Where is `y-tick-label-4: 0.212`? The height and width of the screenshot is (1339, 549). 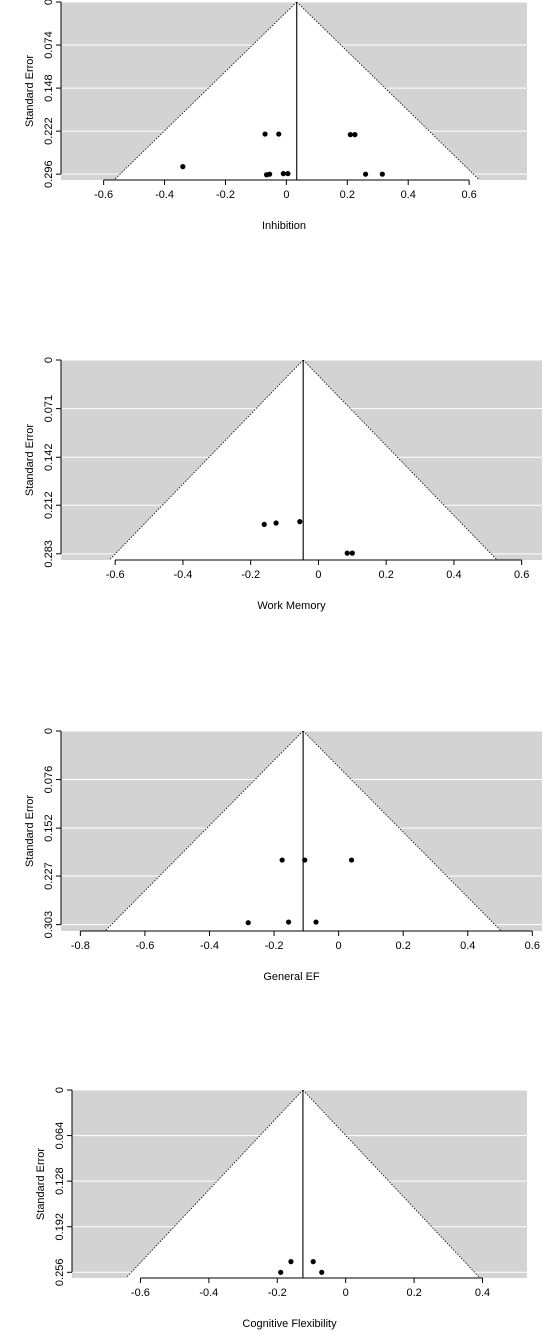 y-tick-label-4: 0.212 is located at coordinates (49, 505).